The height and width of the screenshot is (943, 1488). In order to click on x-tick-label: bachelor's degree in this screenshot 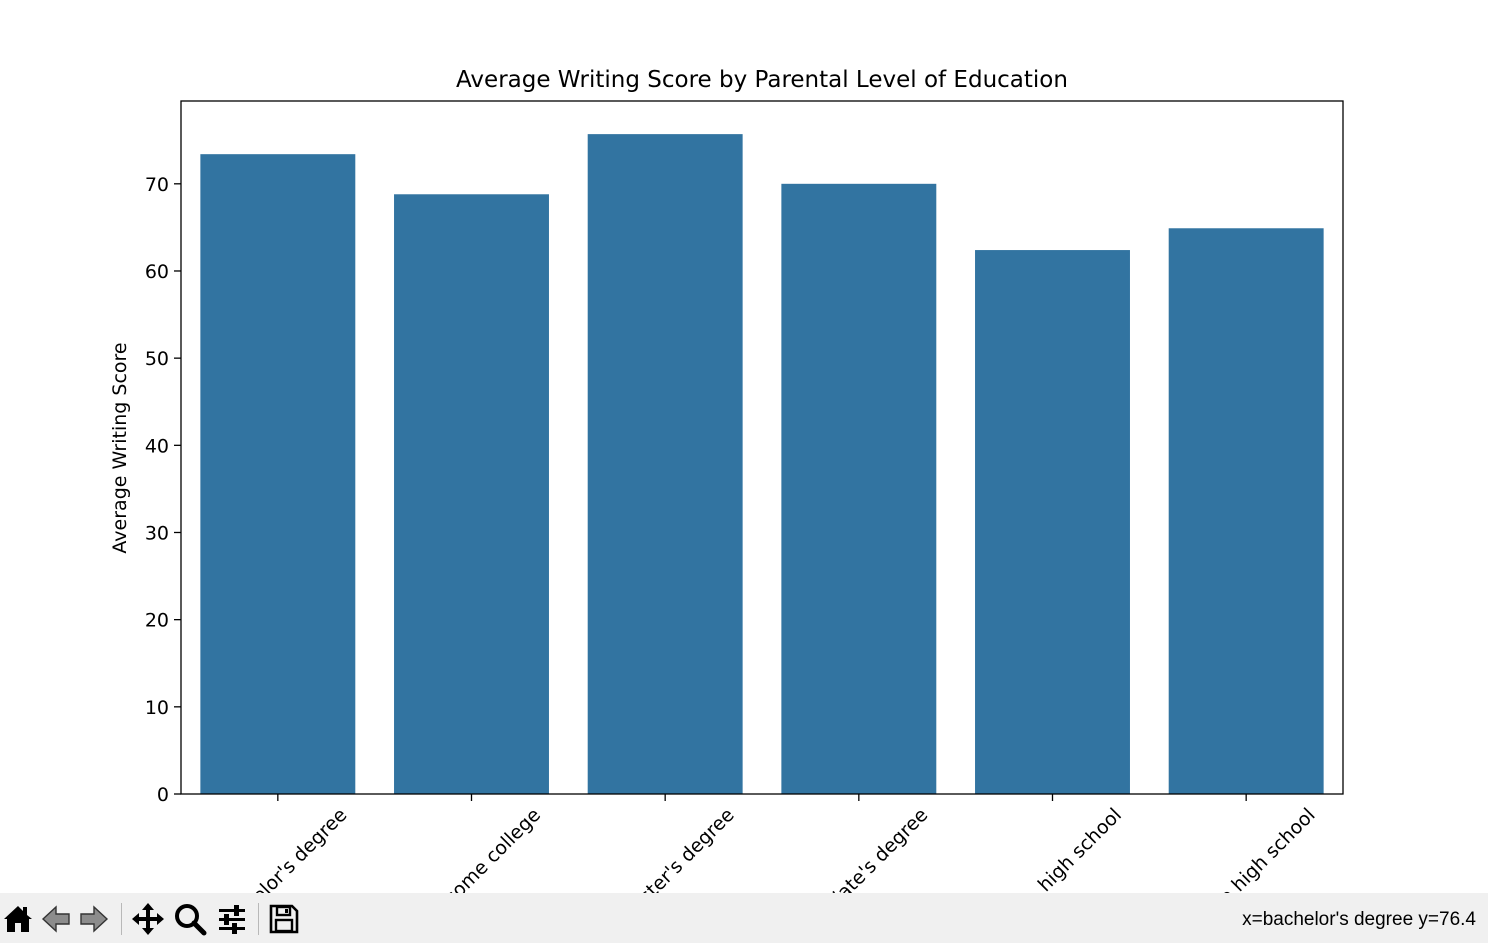, I will do `click(283, 848)`.